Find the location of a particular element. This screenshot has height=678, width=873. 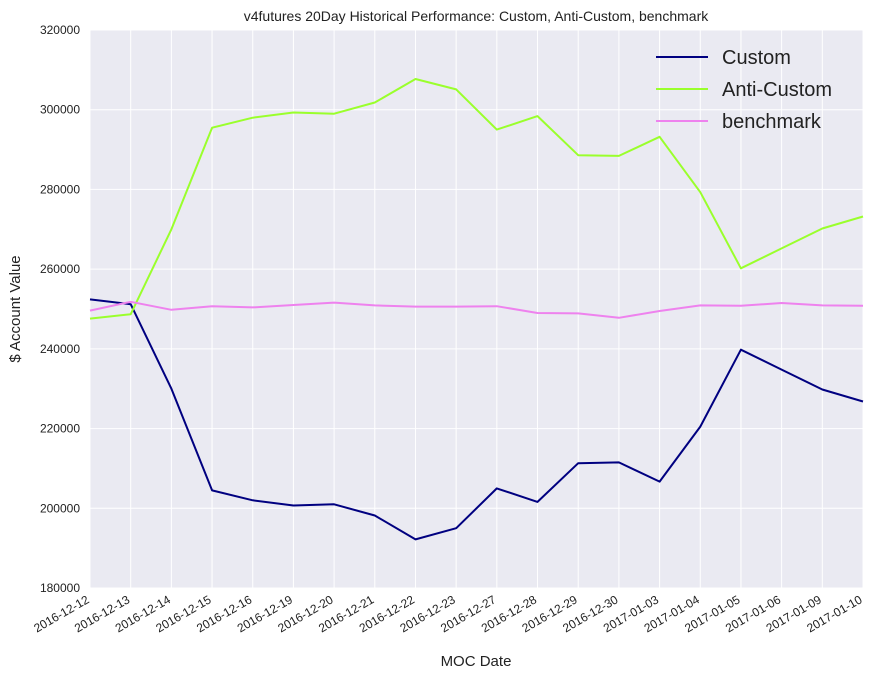

series-line-benchmark is located at coordinates (476, 309).